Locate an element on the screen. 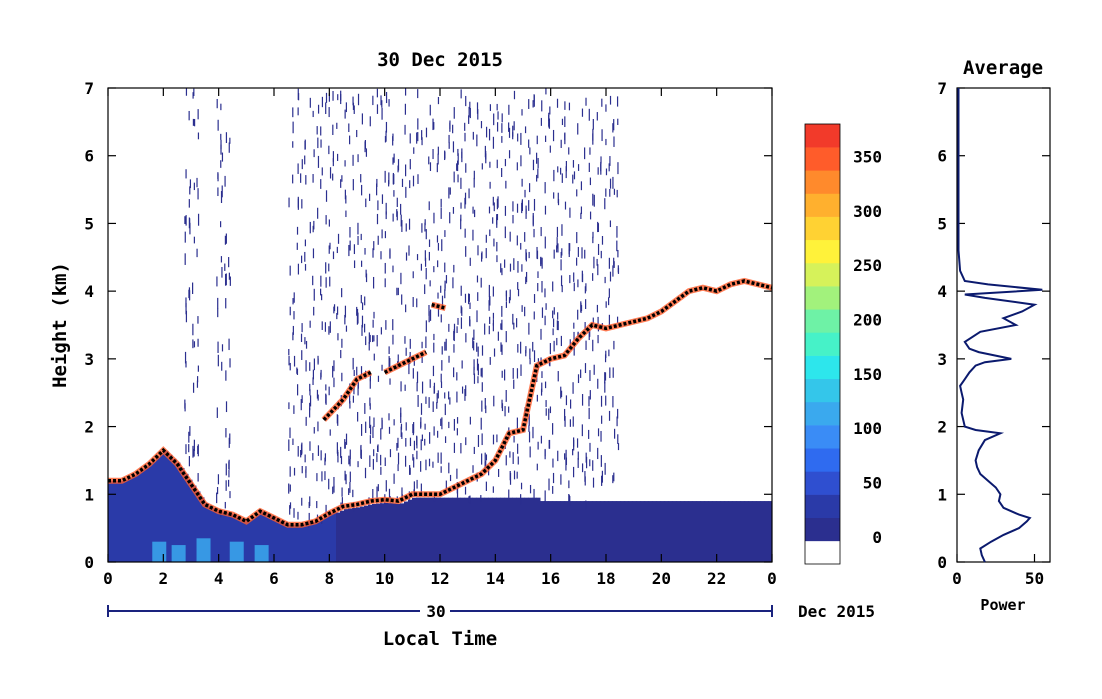  average-plot-frame is located at coordinates (1003, 325).